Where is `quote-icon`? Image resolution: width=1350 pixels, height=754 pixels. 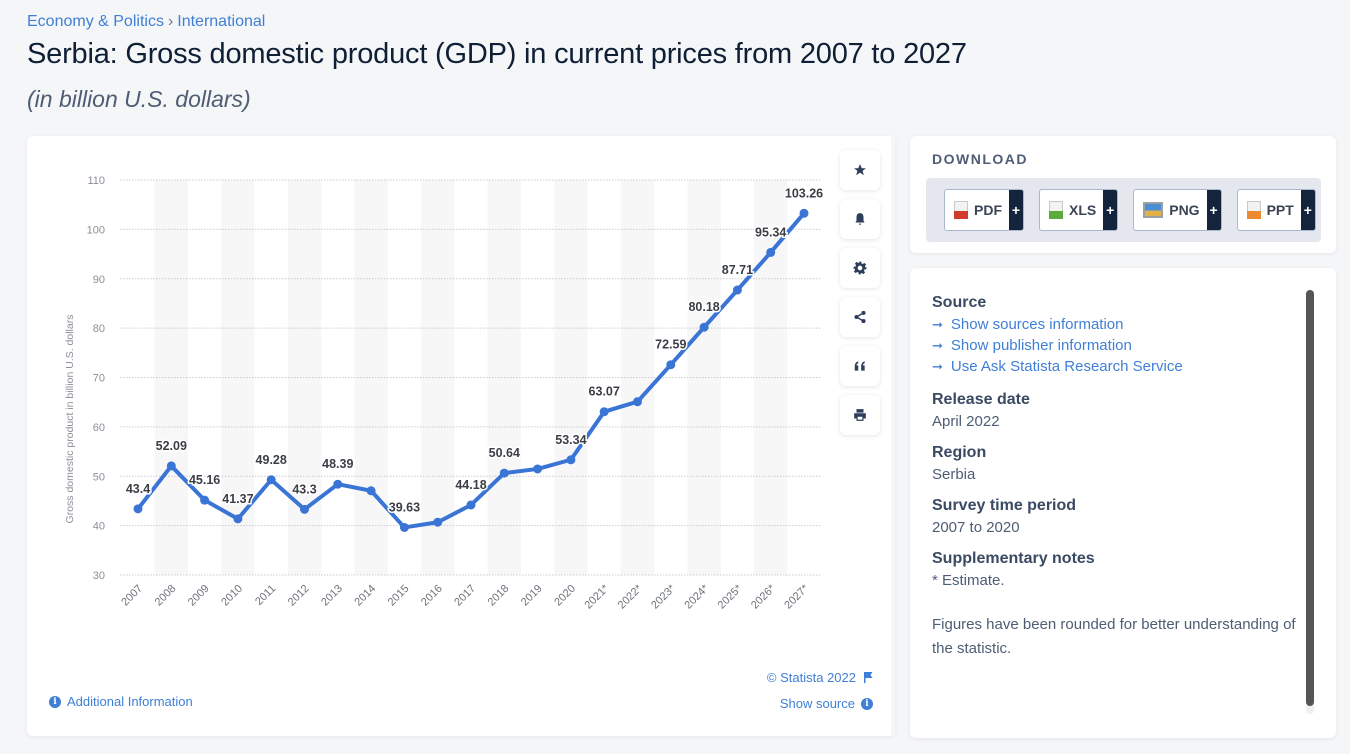
quote-icon is located at coordinates (859, 366).